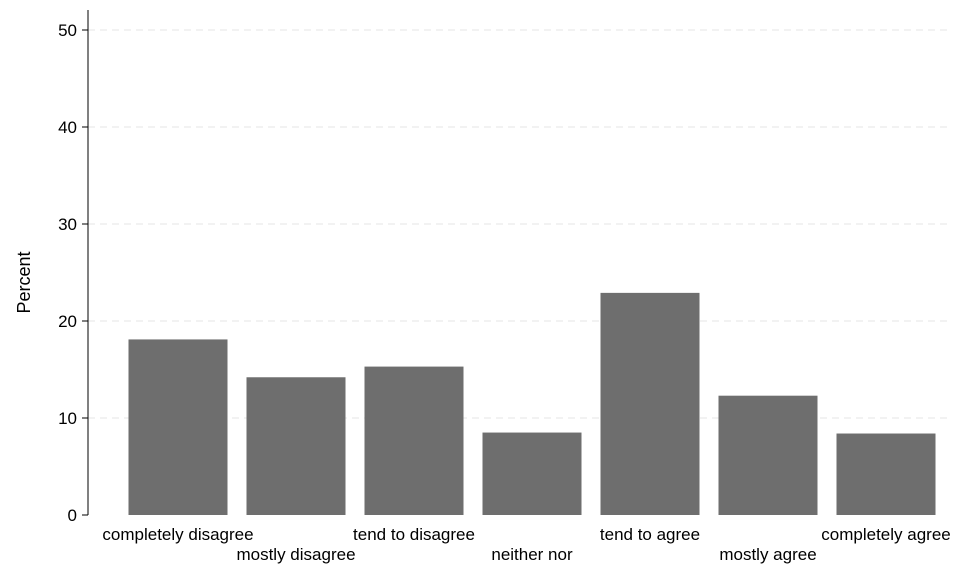 Image resolution: width=969 pixels, height=566 pixels. I want to click on y-tick-label-10: 10, so click(67, 418).